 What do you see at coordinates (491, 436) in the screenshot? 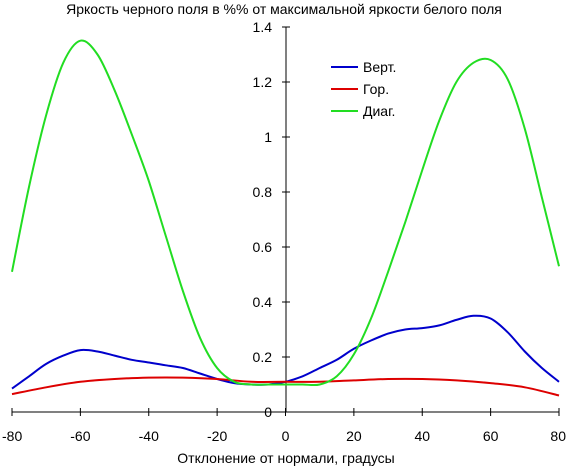
I see `x-tick-label: 60` at bounding box center [491, 436].